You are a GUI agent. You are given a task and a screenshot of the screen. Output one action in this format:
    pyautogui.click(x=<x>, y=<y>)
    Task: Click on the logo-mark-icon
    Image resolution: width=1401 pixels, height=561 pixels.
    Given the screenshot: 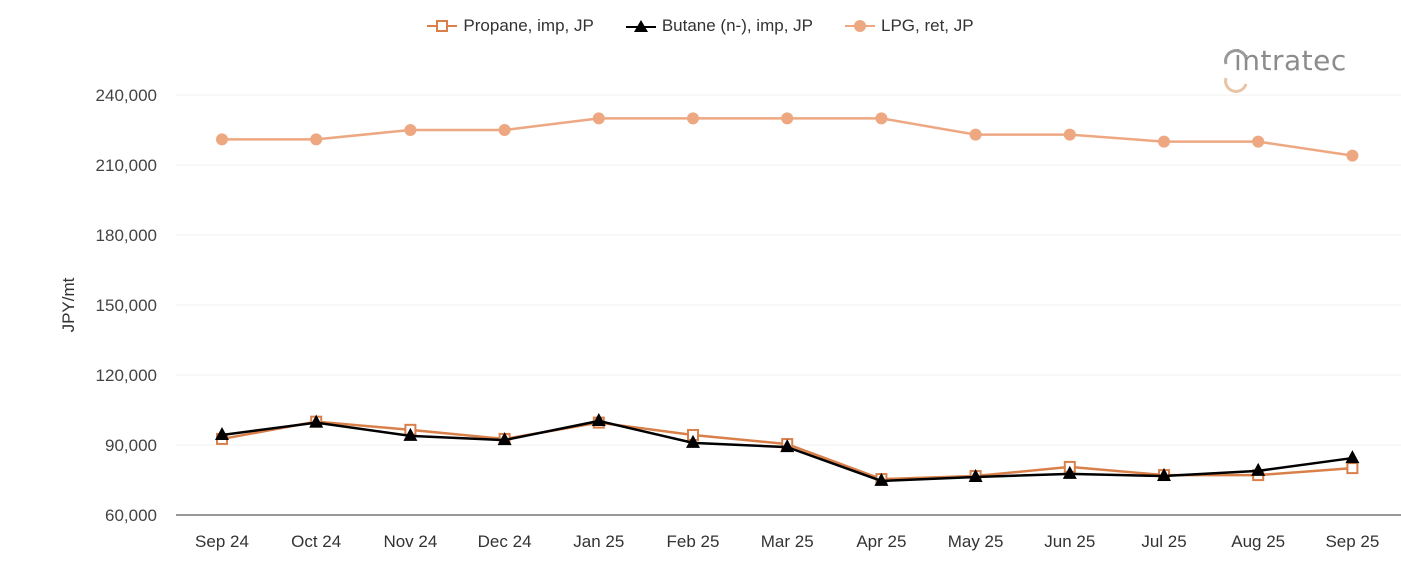 What is the action you would take?
    pyautogui.click(x=1236, y=71)
    